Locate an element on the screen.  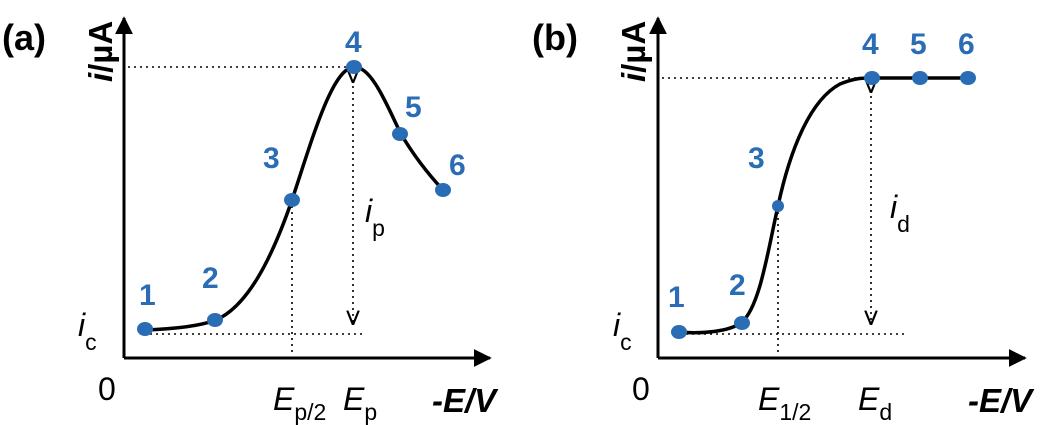
panel-a-point-label-5: 5 is located at coordinates (413, 107).